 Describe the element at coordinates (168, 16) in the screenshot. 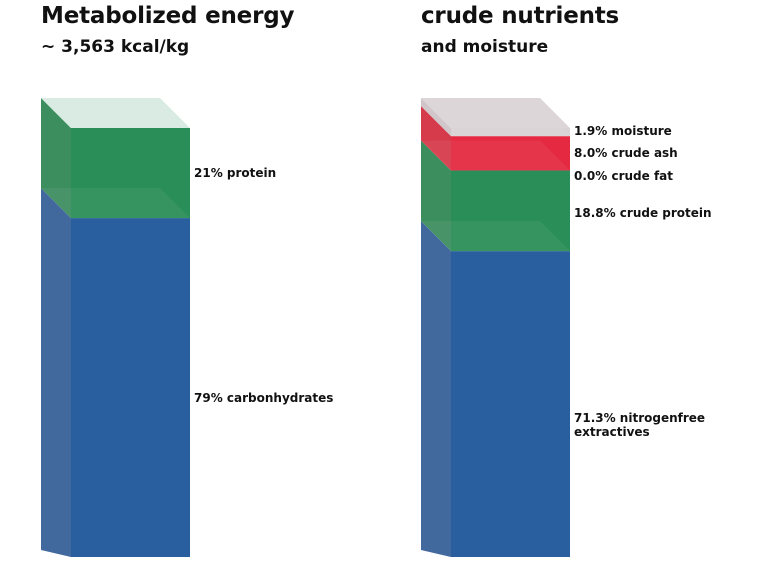

I see `chart1-title: Metabolized energy` at that location.